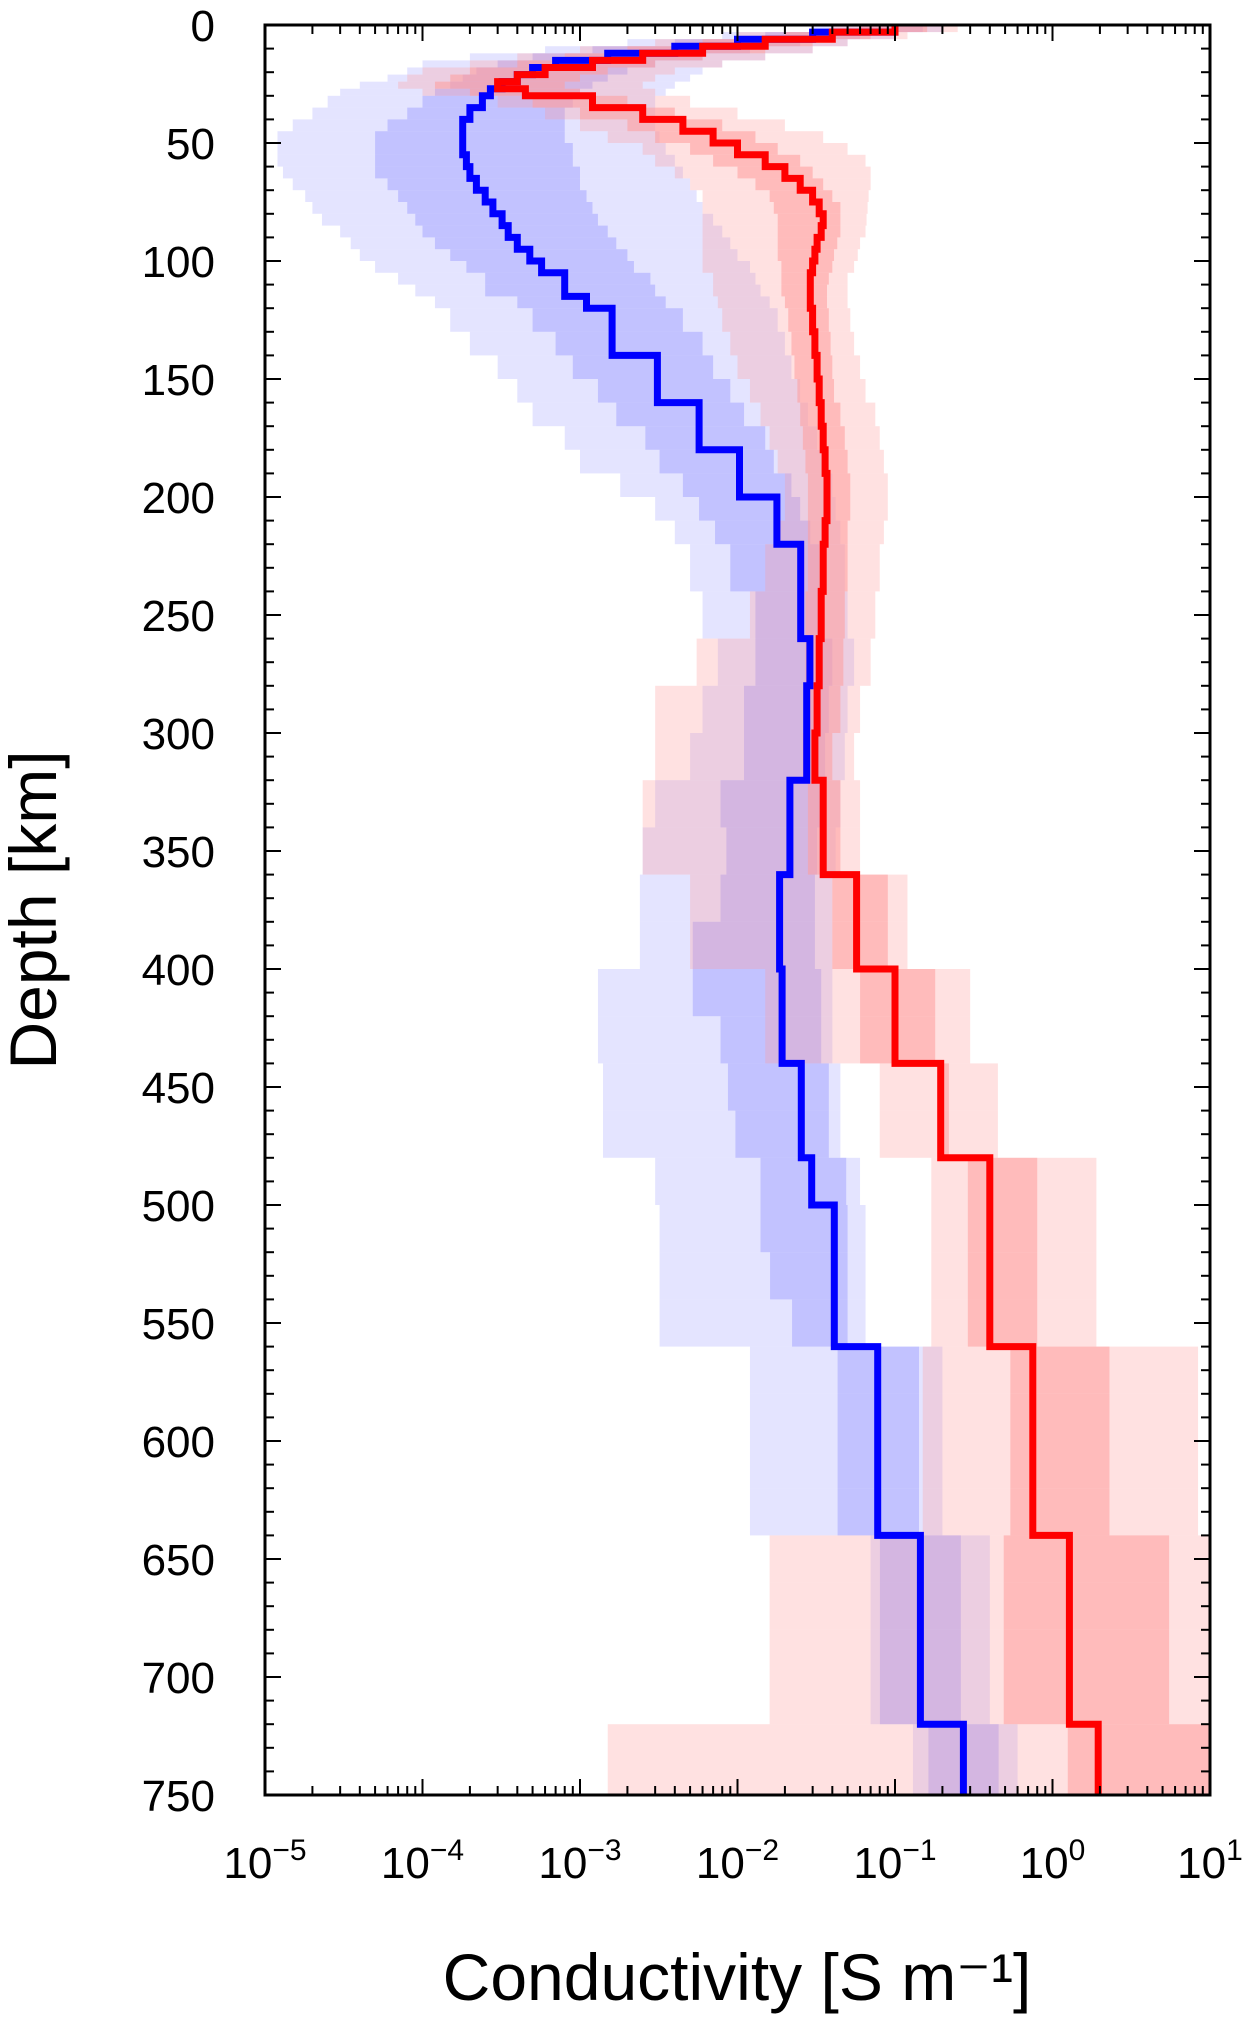  Describe the element at coordinates (422, 1861) in the screenshot. I see `x-tick-label: 10⁻⁴` at that location.